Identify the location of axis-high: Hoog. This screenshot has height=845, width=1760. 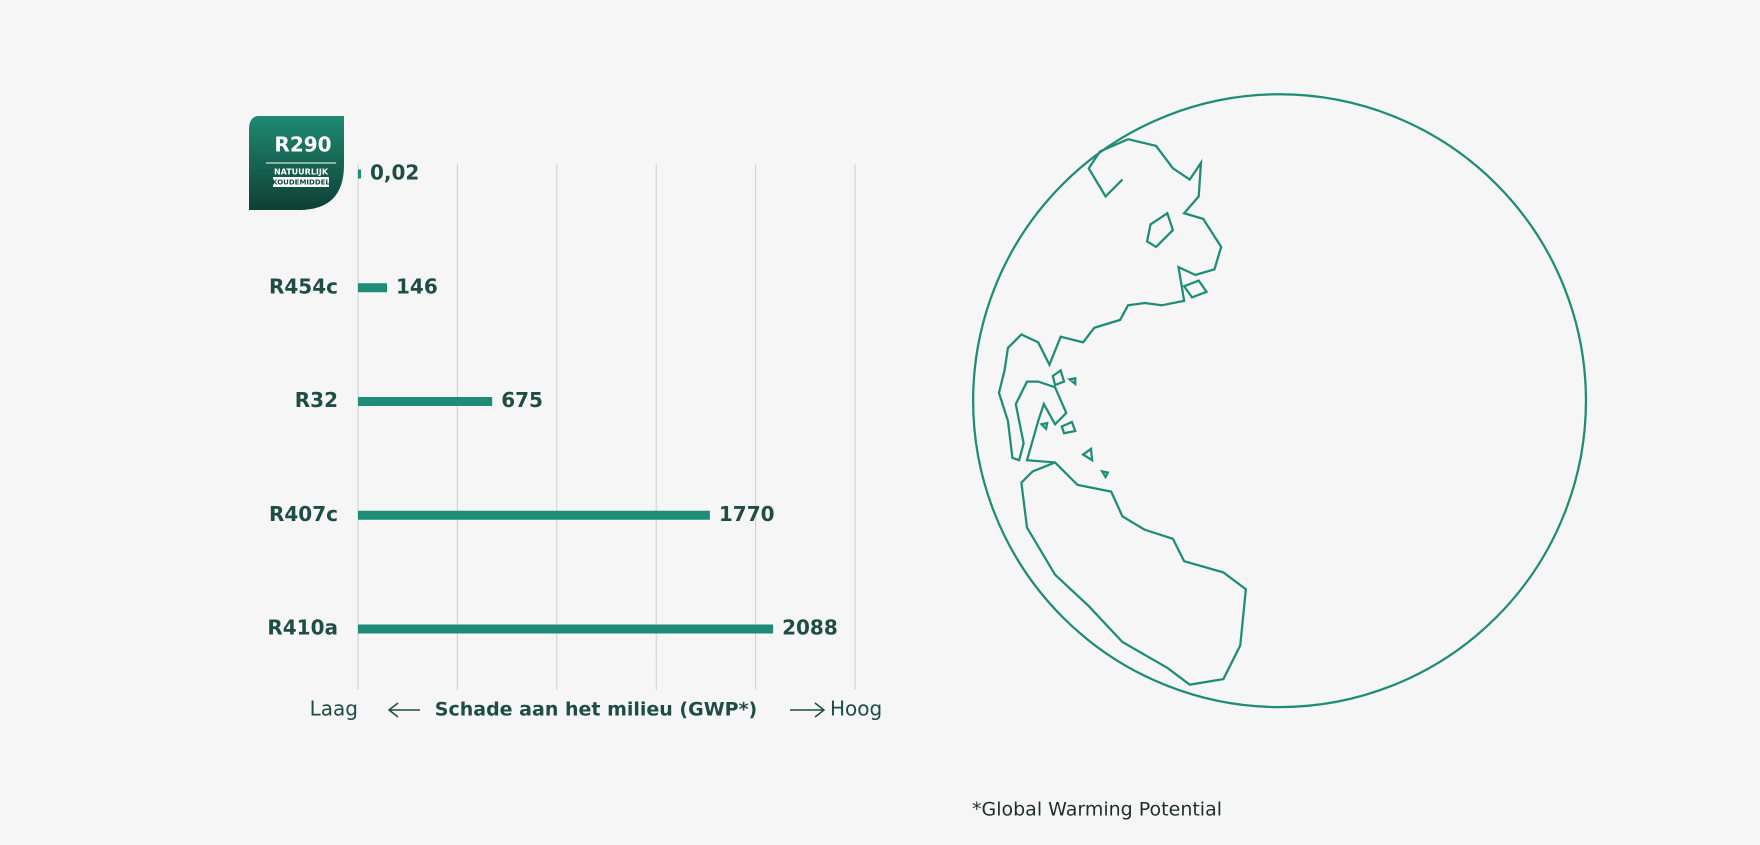
(856, 709).